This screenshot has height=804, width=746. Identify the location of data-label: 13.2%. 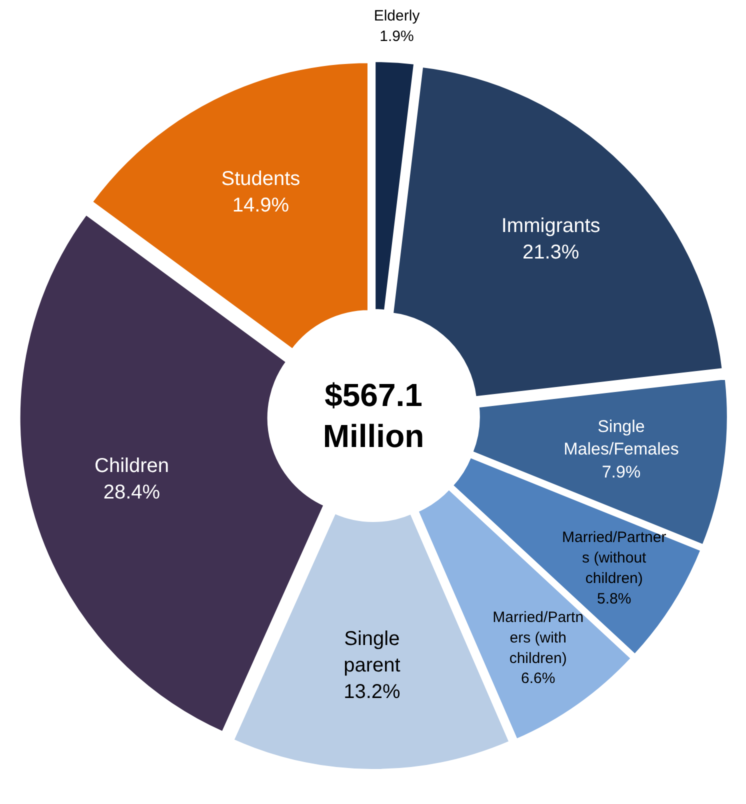
(372, 691).